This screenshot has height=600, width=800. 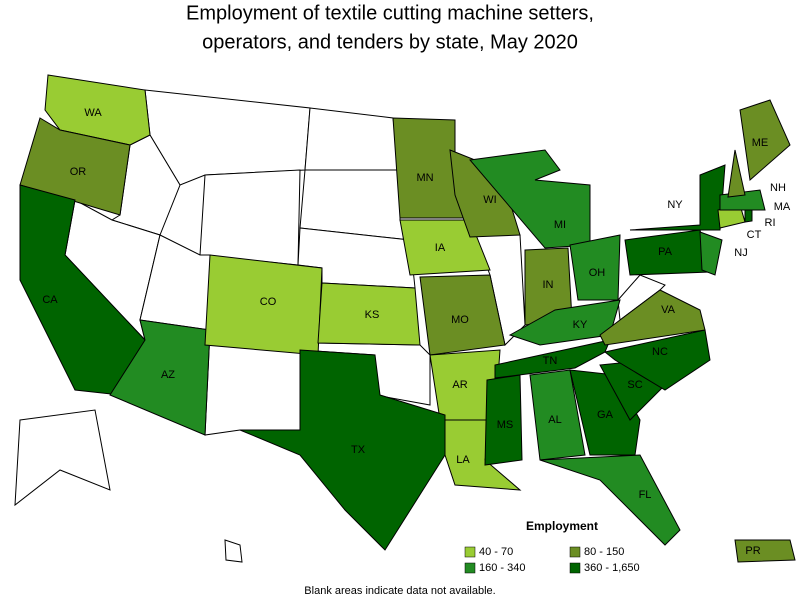 What do you see at coordinates (548, 285) in the screenshot?
I see `state-label: IN` at bounding box center [548, 285].